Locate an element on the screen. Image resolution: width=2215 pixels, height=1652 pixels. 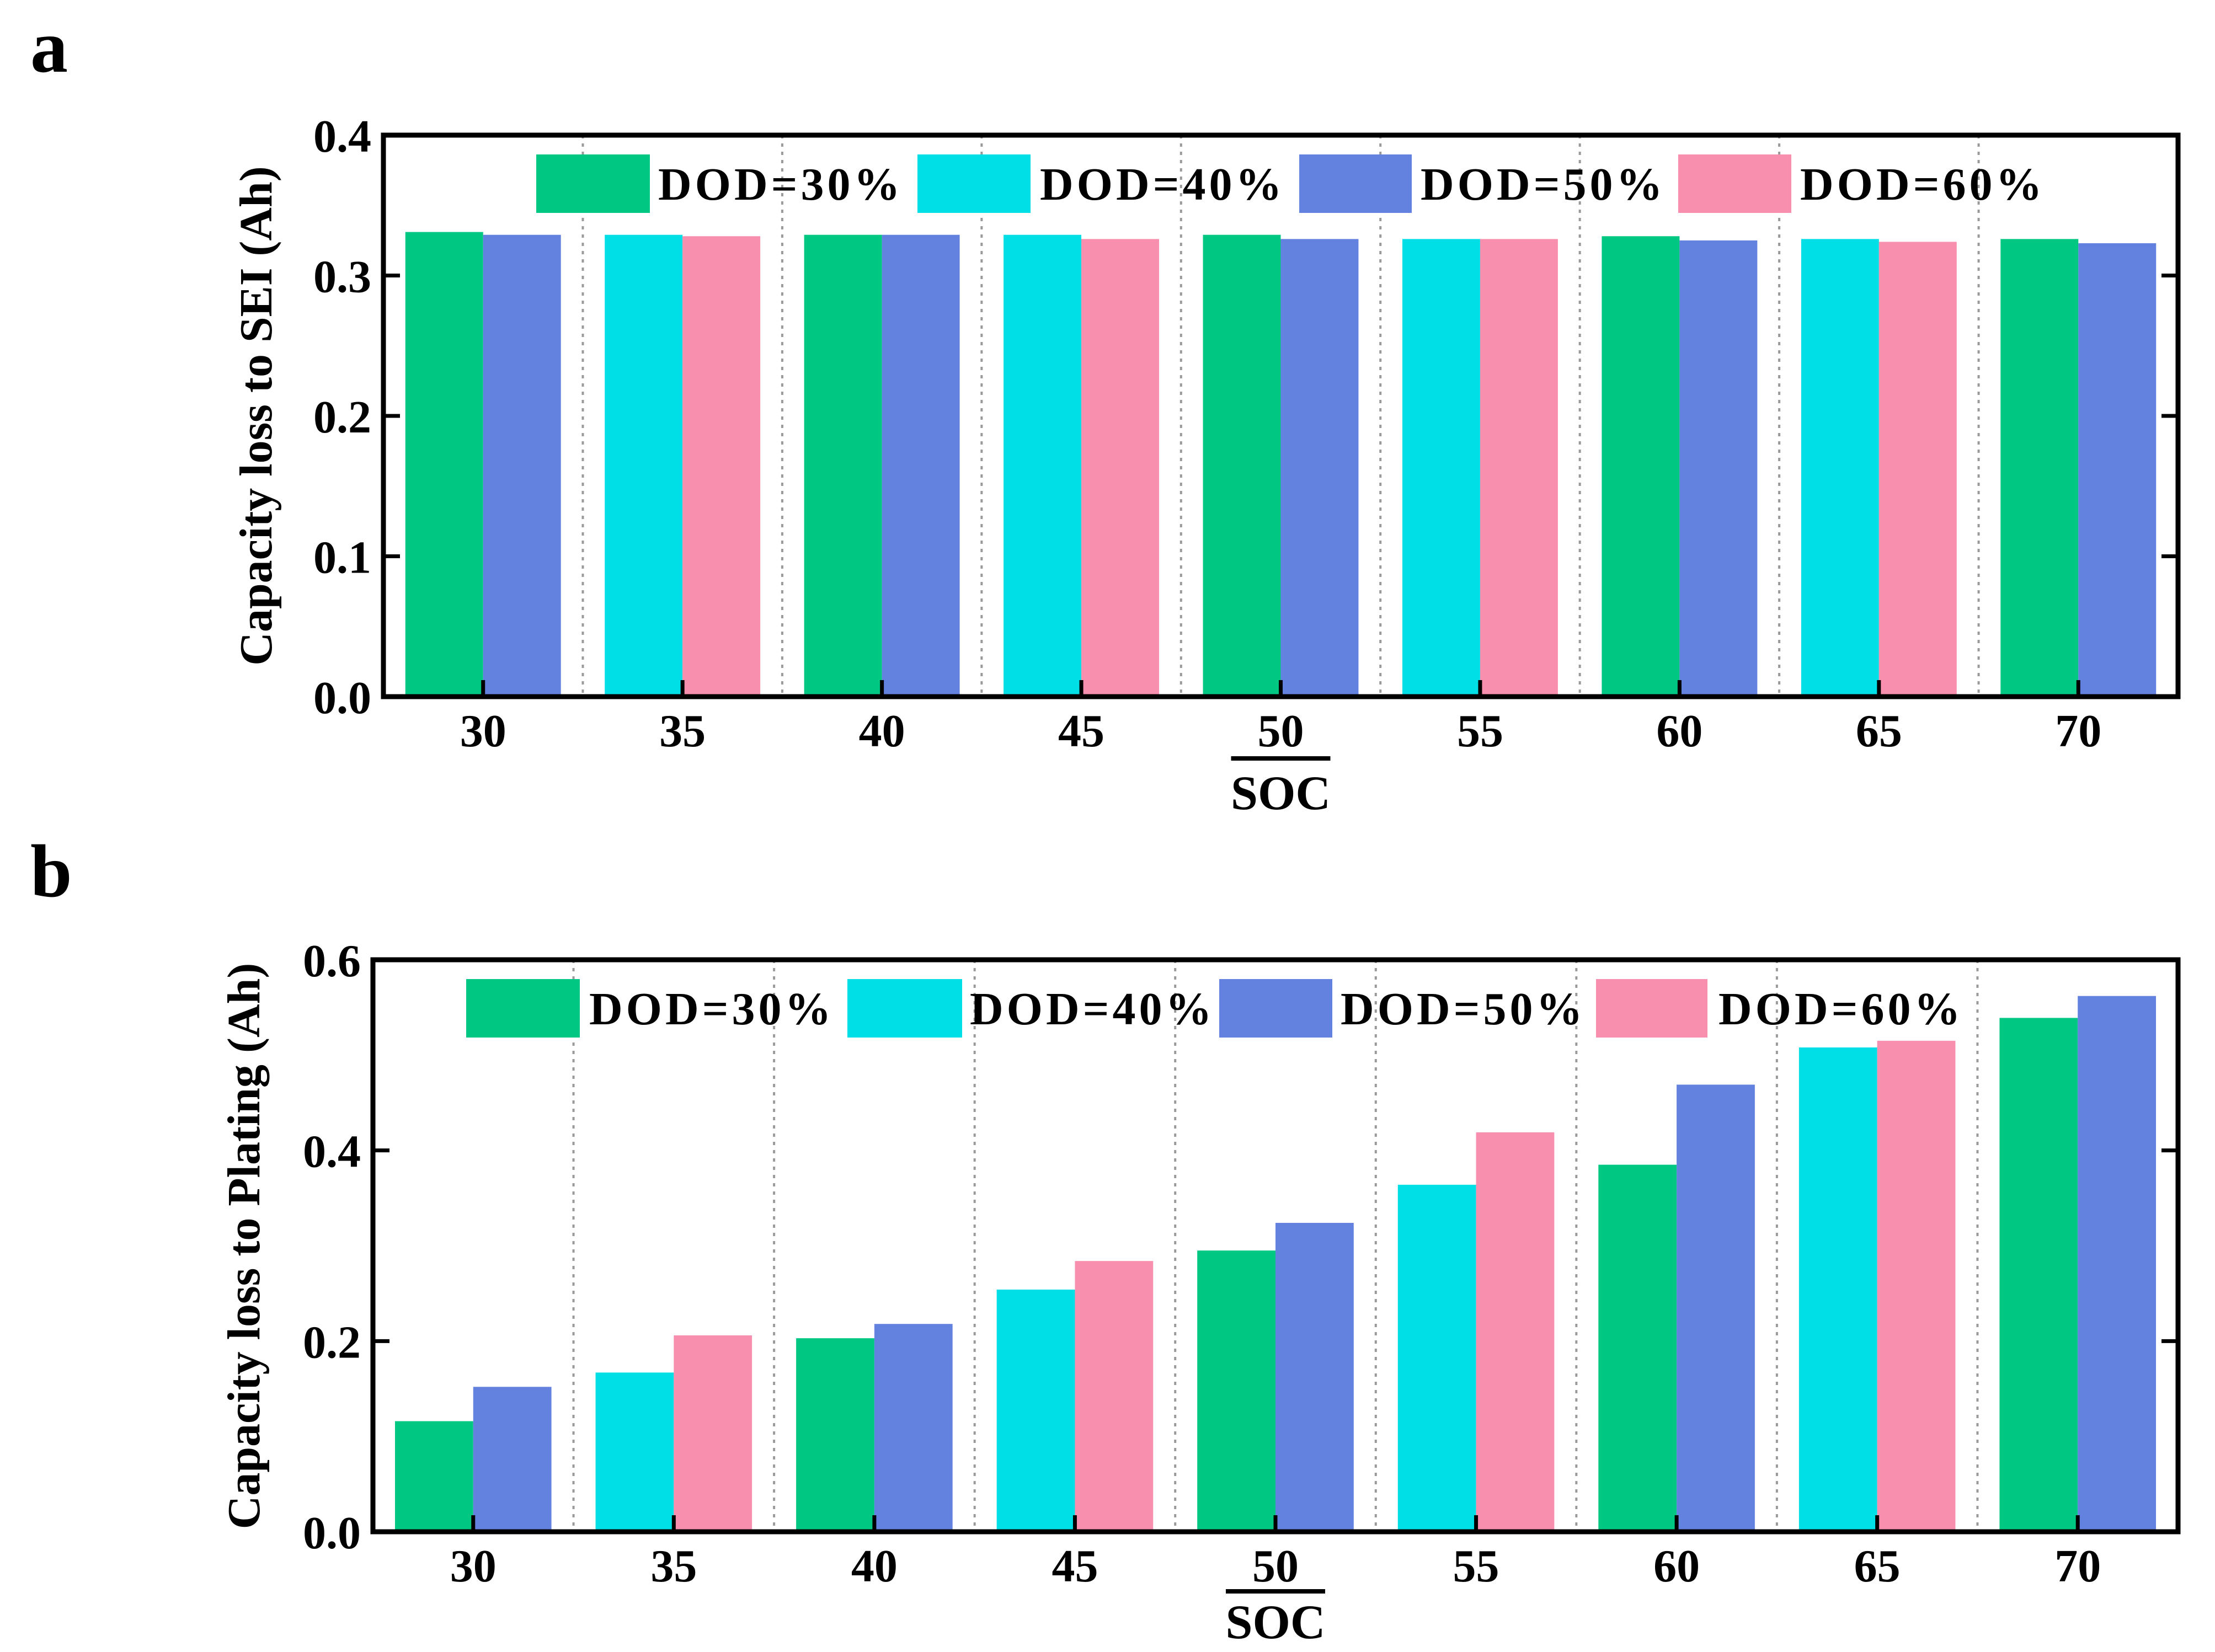
panel-label: b is located at coordinates (51, 871).